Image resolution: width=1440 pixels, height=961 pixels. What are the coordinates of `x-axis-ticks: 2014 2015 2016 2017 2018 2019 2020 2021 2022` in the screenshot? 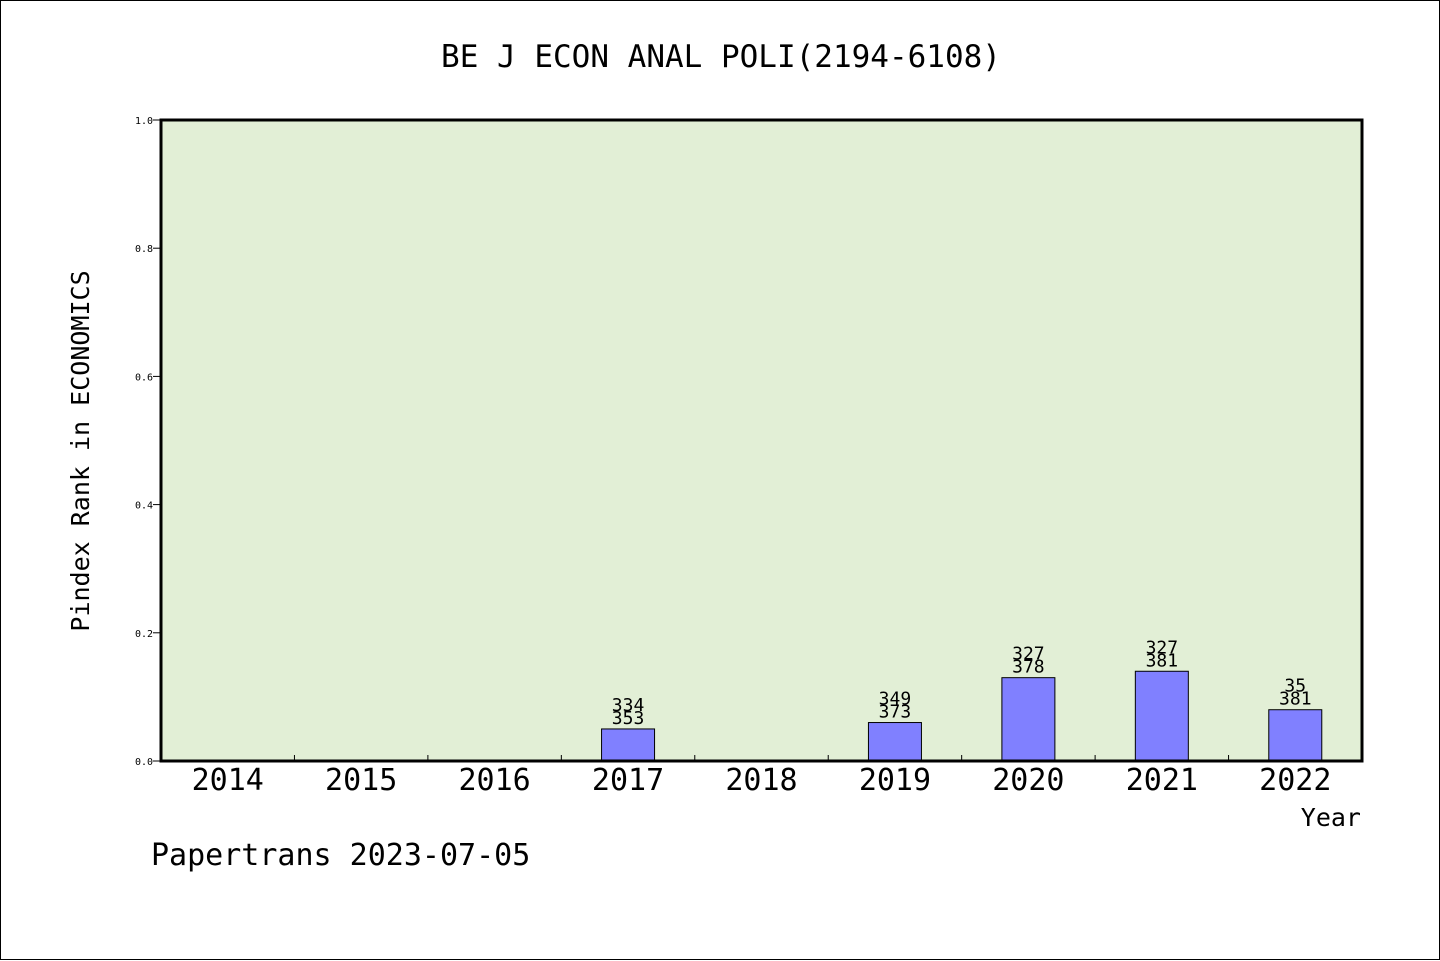 It's located at (761, 776).